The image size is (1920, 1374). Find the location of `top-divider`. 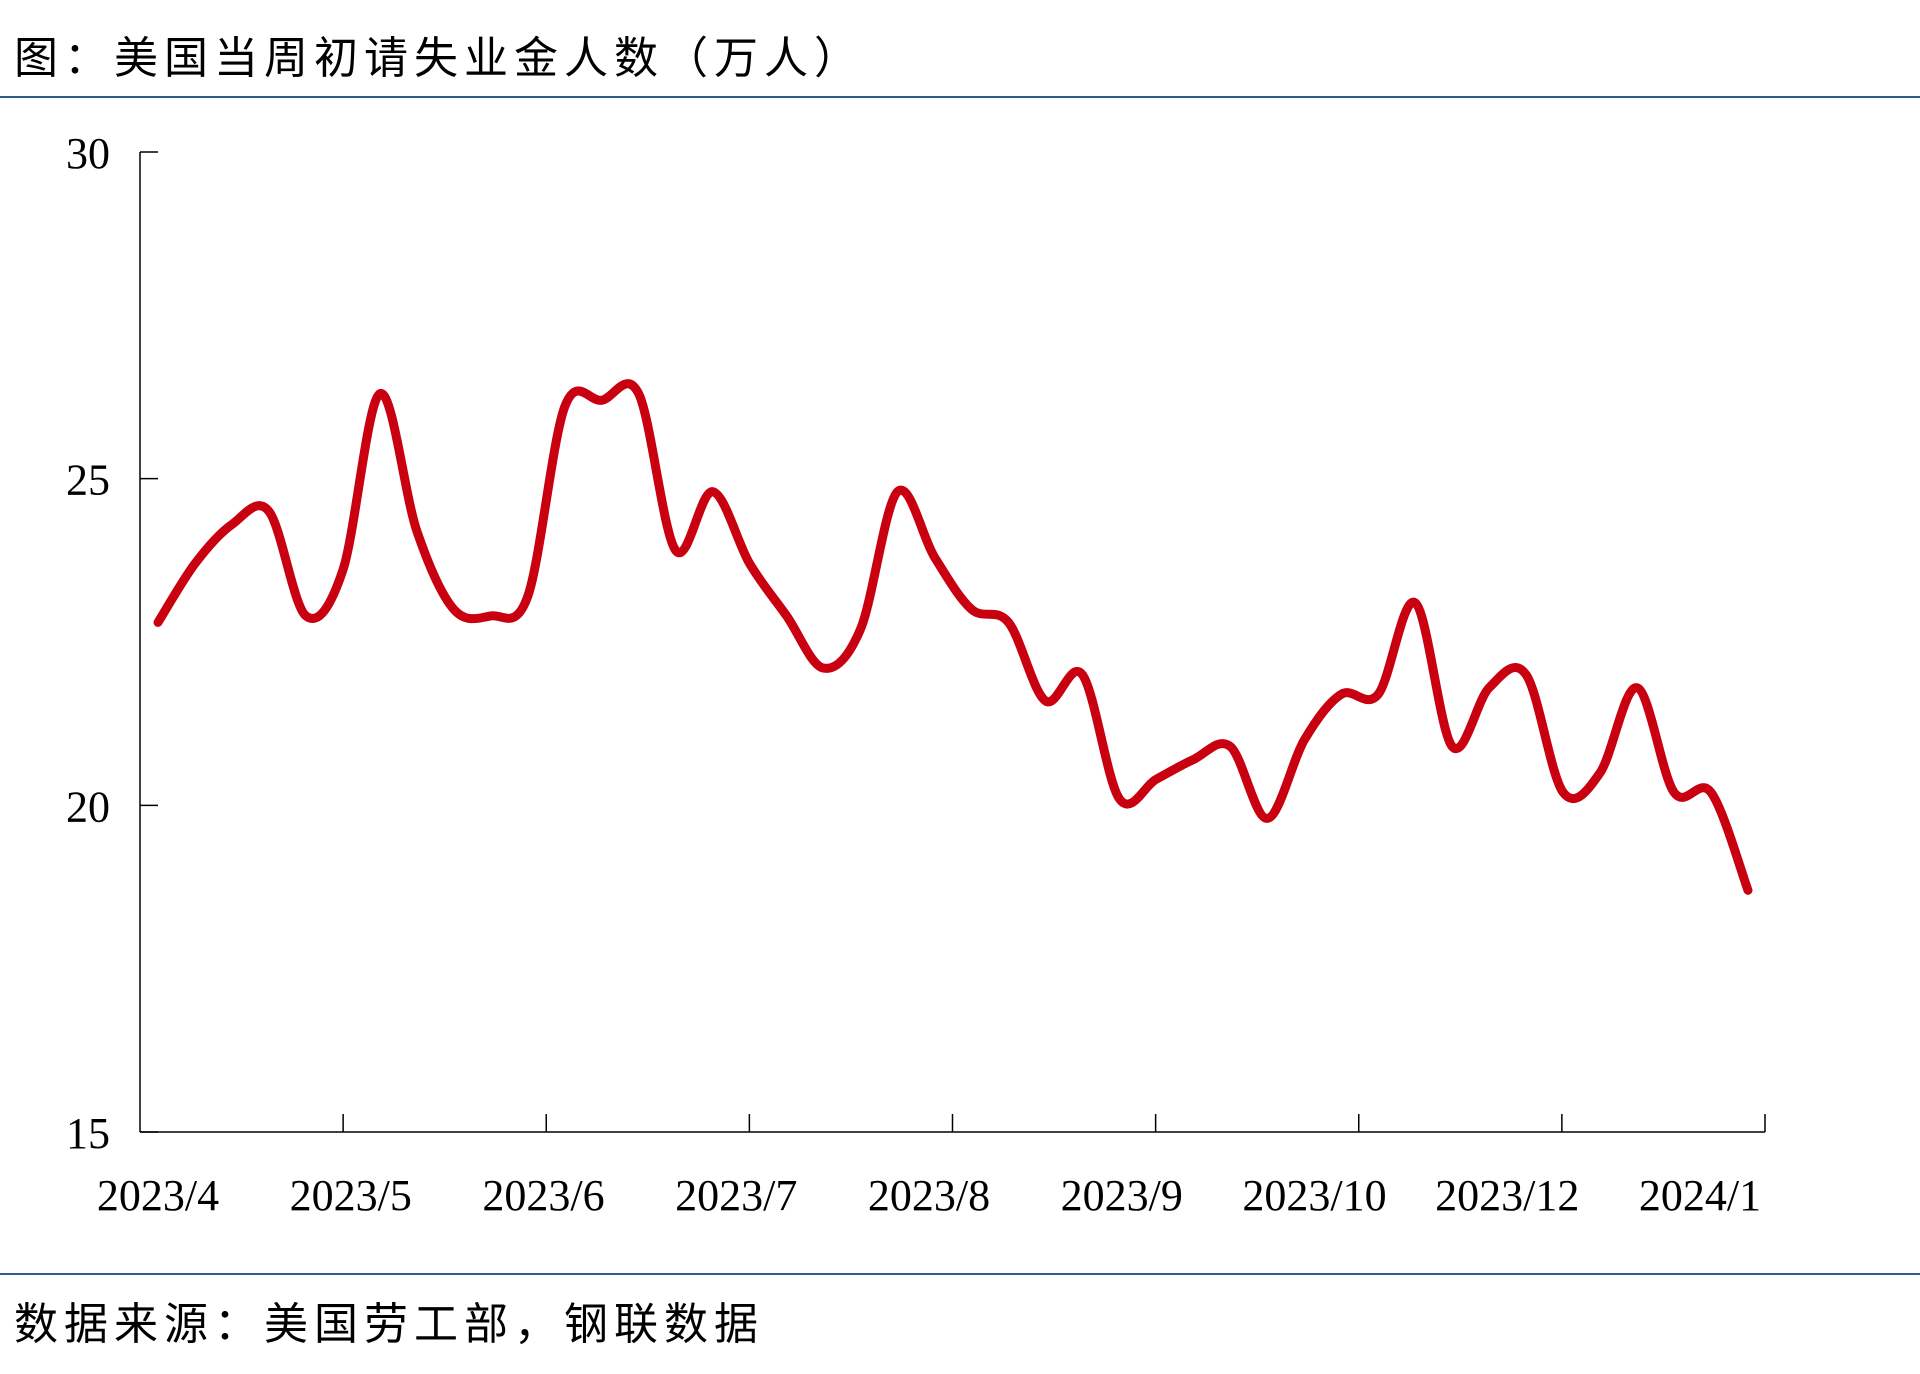

top-divider is located at coordinates (960, 97).